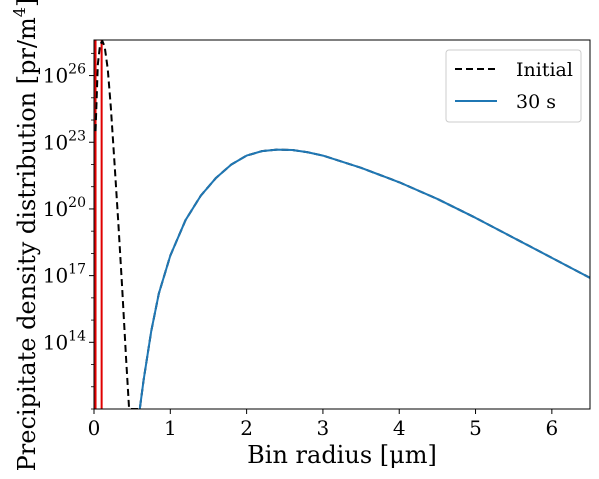 The image size is (599, 479). What do you see at coordinates (170, 428) in the screenshot?
I see `x-tick-label: 1` at bounding box center [170, 428].